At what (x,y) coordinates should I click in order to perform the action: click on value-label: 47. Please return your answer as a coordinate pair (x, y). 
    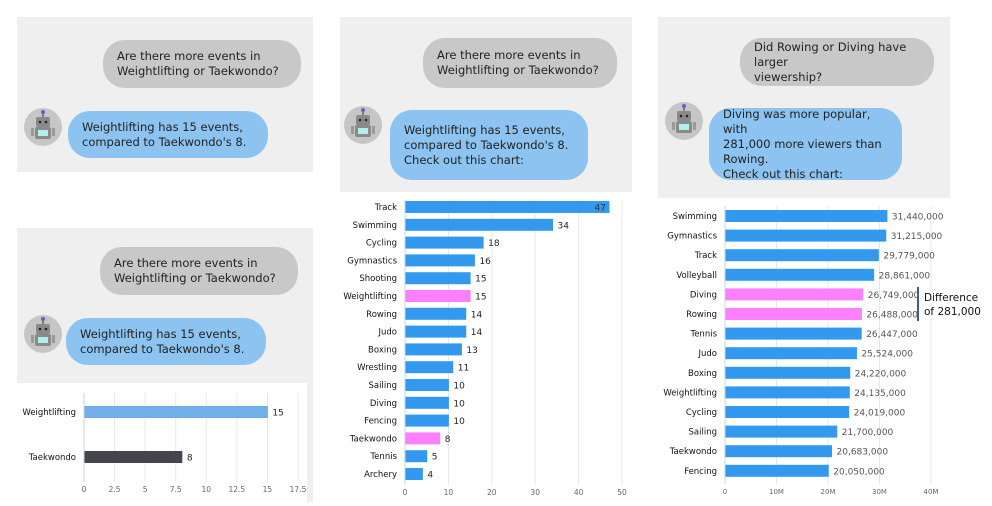
    Looking at the image, I should click on (600, 209).